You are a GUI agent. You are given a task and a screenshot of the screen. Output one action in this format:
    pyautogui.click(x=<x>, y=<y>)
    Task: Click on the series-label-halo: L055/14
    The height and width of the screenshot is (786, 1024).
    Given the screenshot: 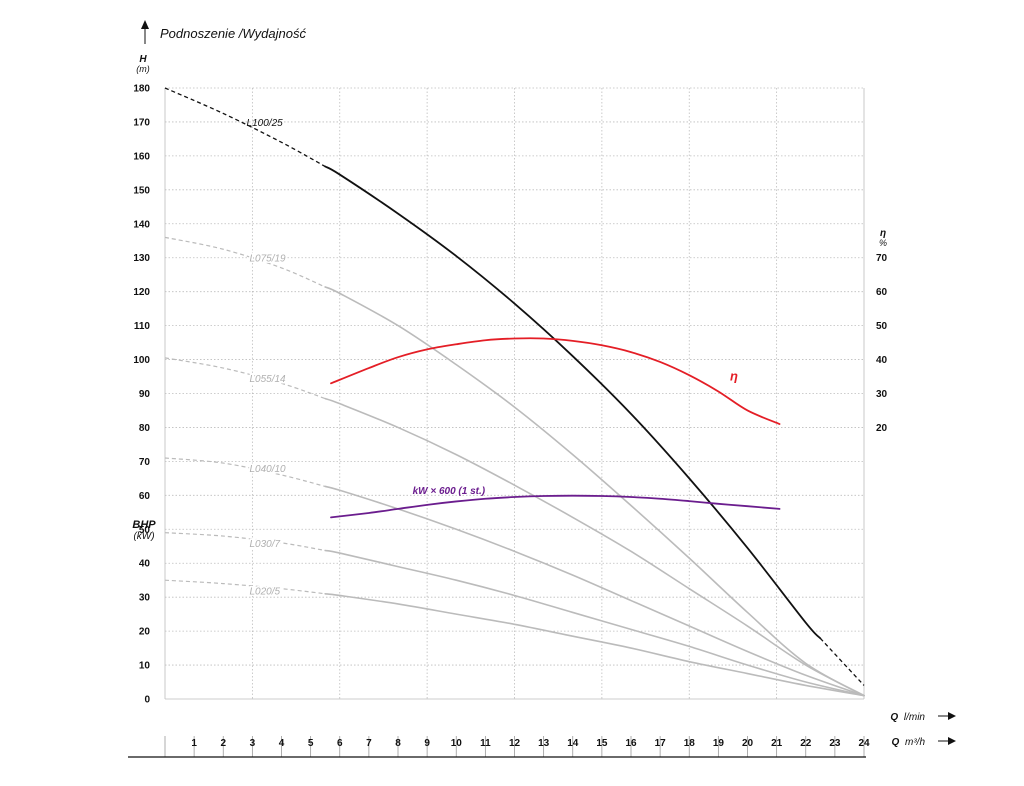 What is the action you would take?
    pyautogui.click(x=267, y=379)
    